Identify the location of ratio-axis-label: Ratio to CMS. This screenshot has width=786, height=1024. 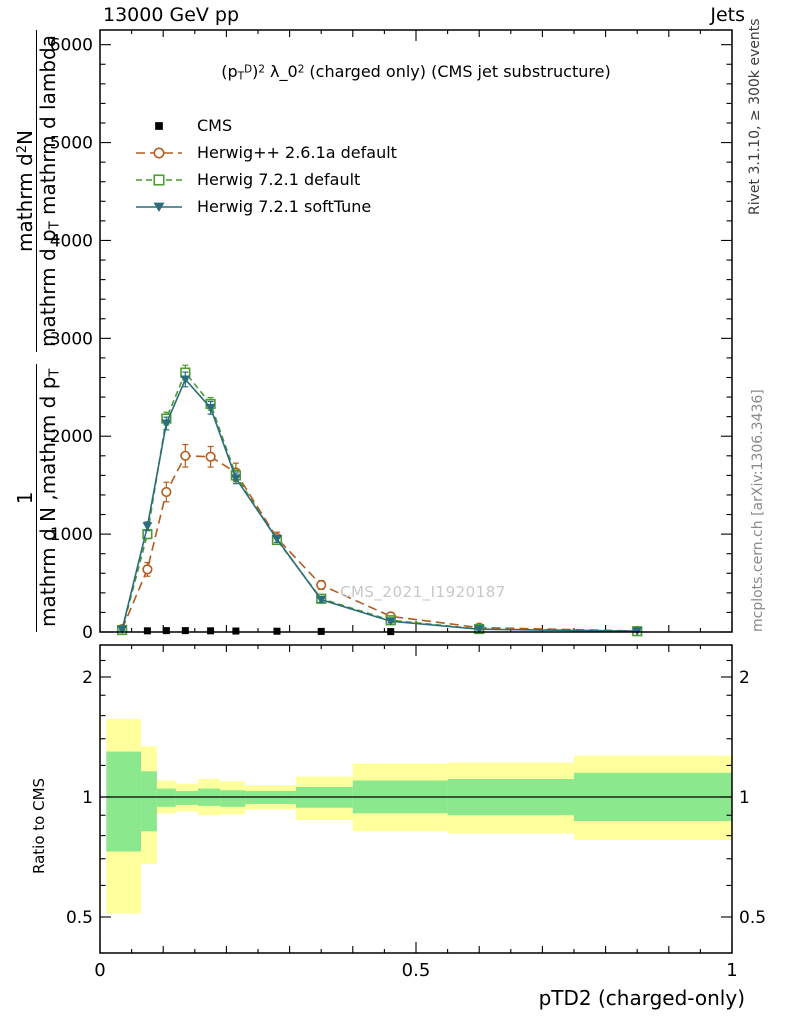
(39, 825).